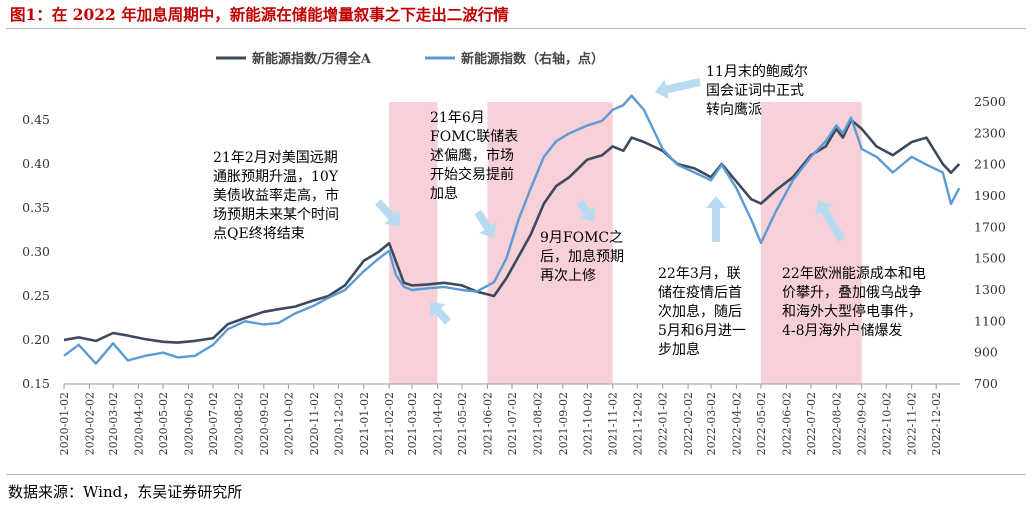 The height and width of the screenshot is (505, 1032). Describe the element at coordinates (990, 258) in the screenshot. I see `y-right-tick-label: 1500` at that location.